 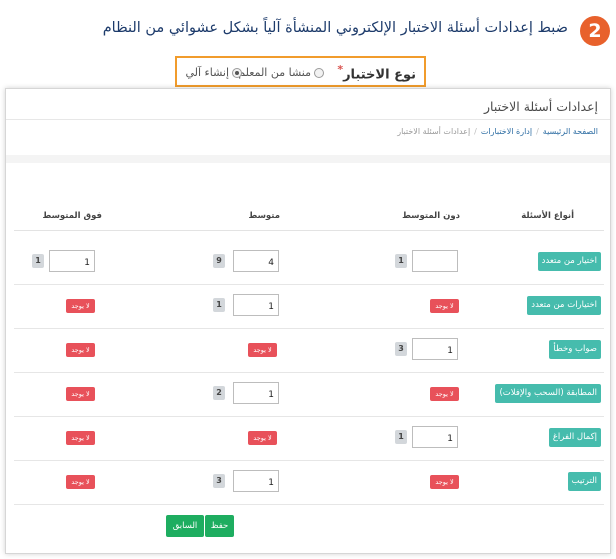 What do you see at coordinates (595, 31) in the screenshot?
I see `step-number-badge: 2` at bounding box center [595, 31].